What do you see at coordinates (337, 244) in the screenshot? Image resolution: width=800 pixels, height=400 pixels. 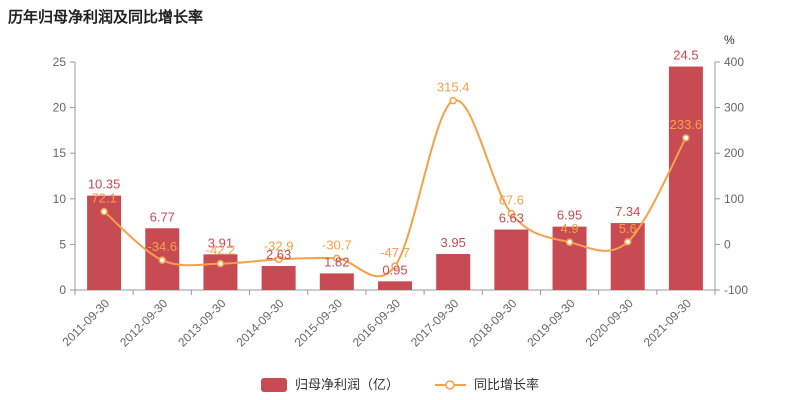 I see `line-value-label: -30.7` at bounding box center [337, 244].